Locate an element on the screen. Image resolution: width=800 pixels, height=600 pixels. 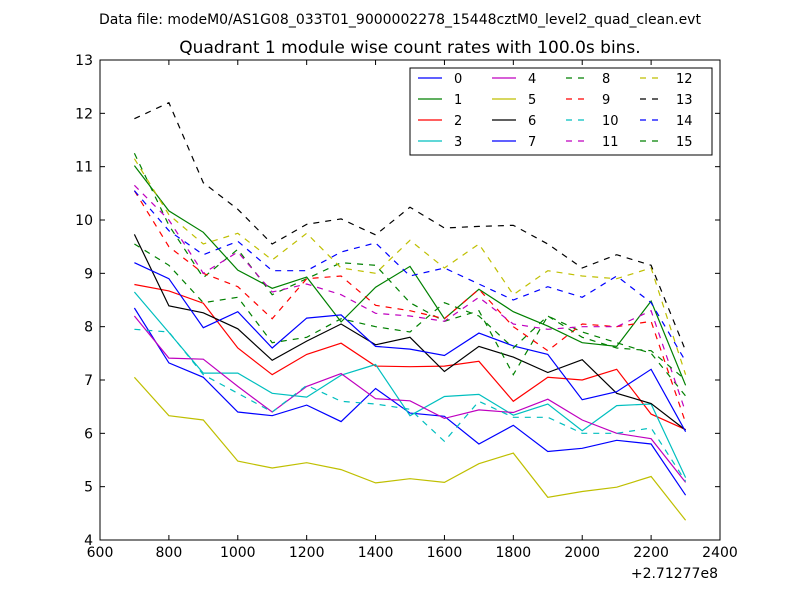
legend-label: 13 is located at coordinates (684, 100).